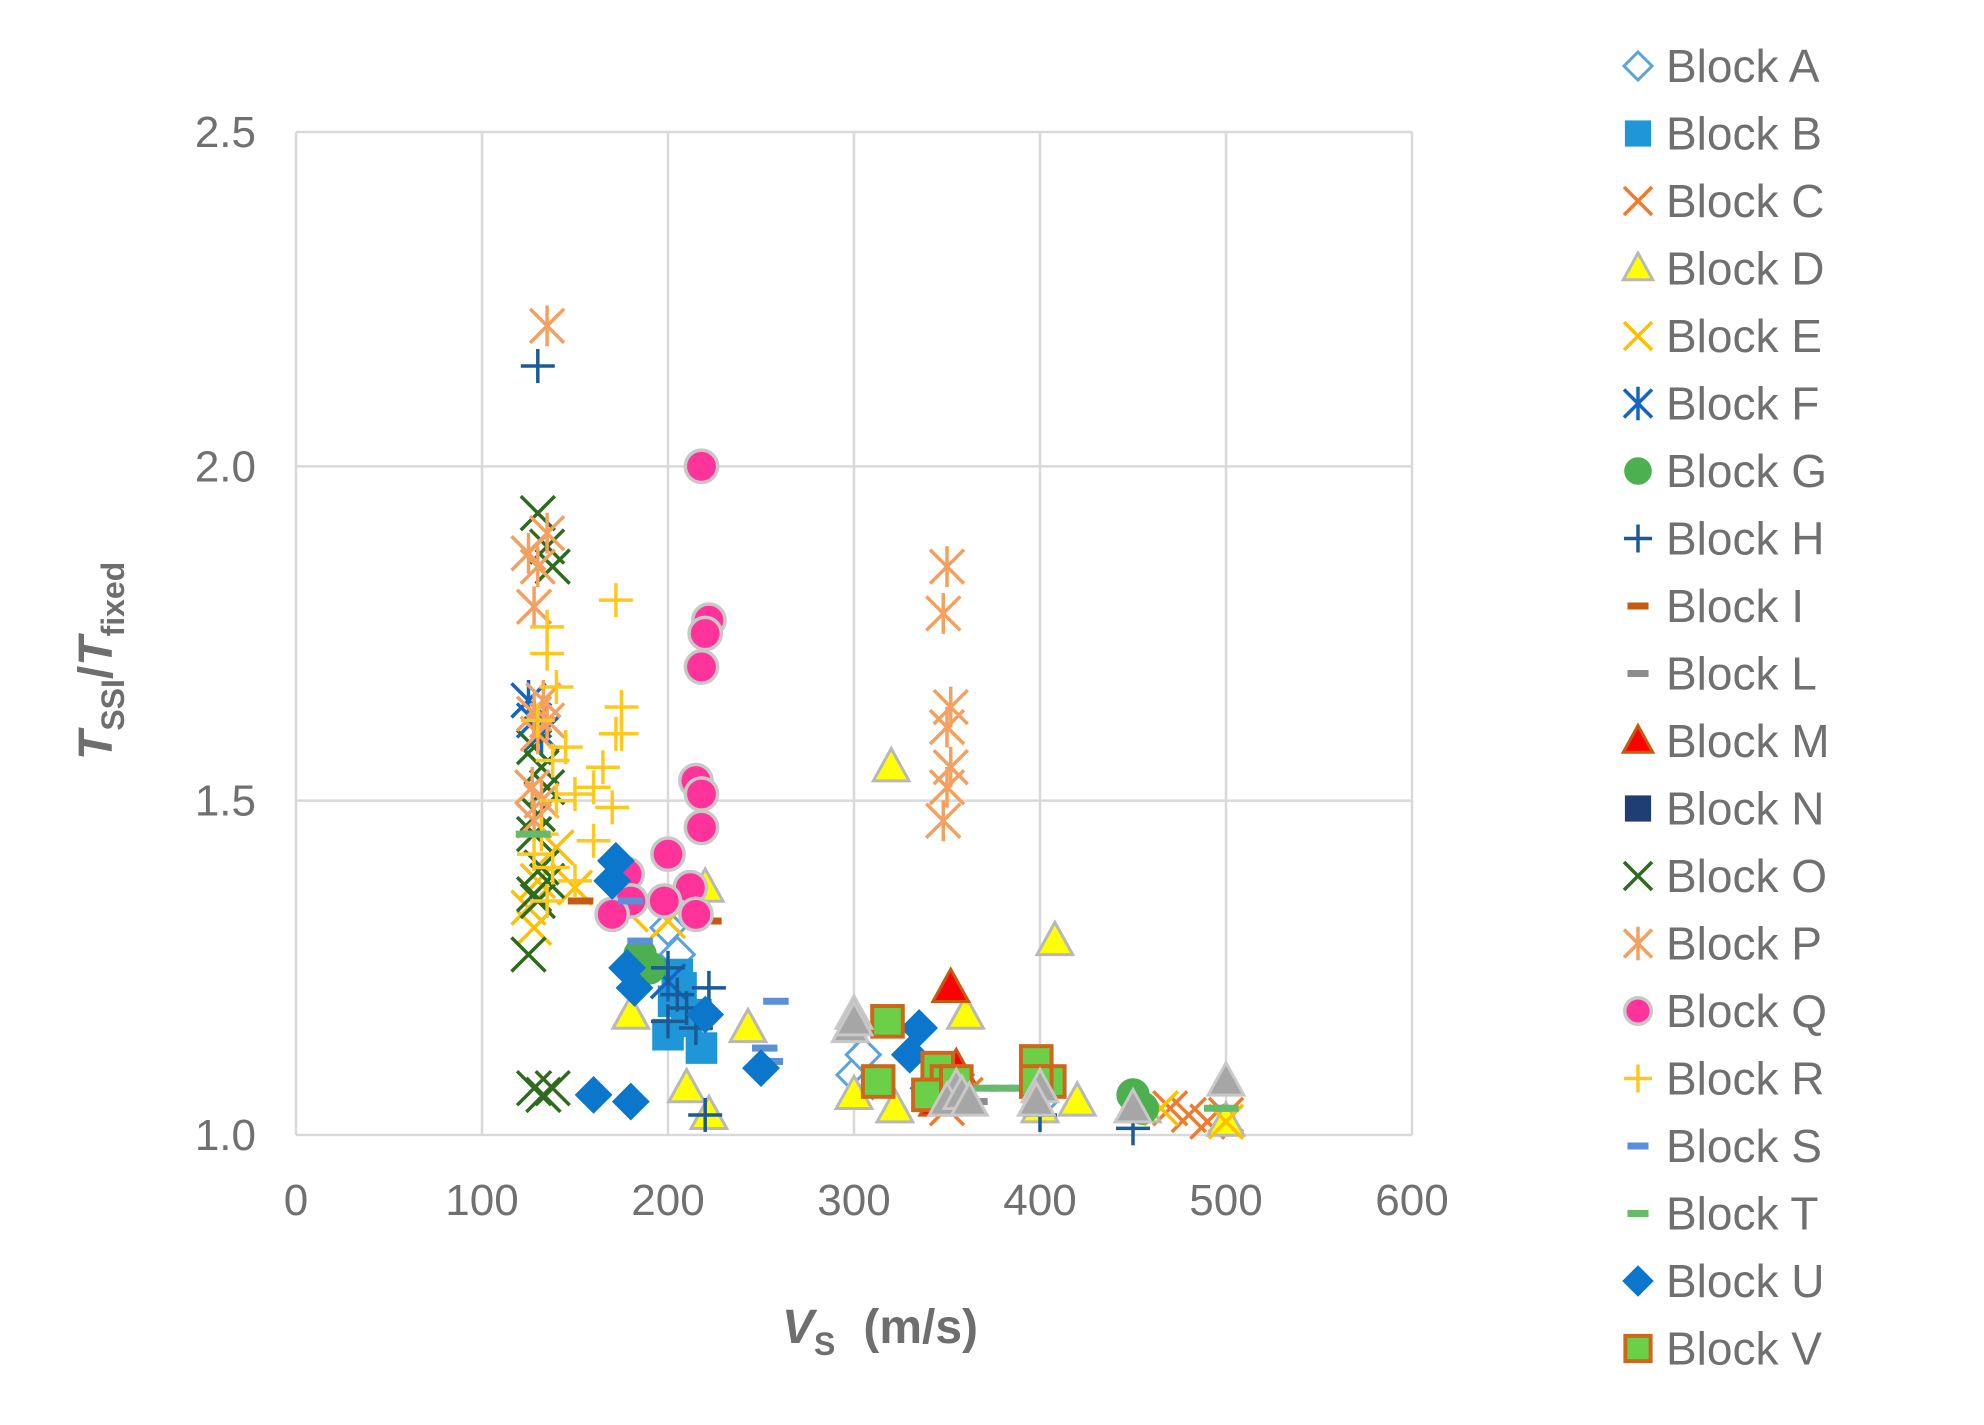  I want to click on legend-label-block-d: Block D, so click(1745, 269).